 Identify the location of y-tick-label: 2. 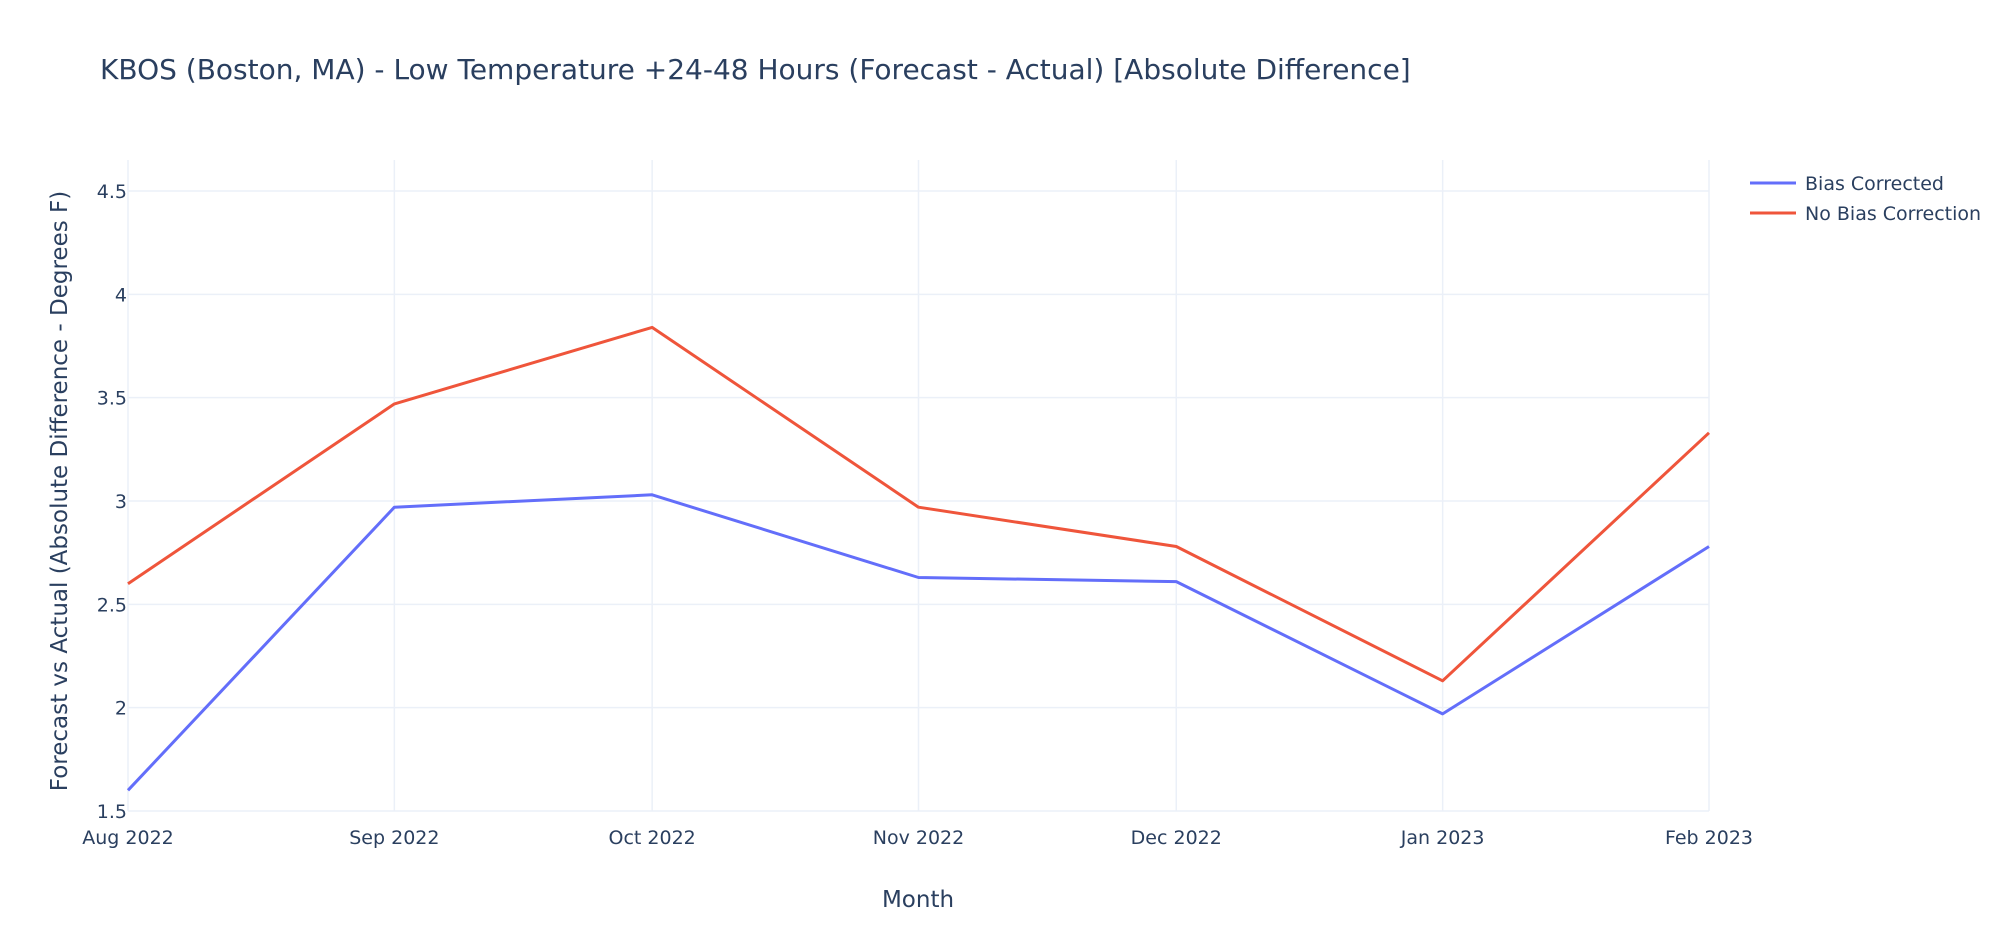
(121, 709).